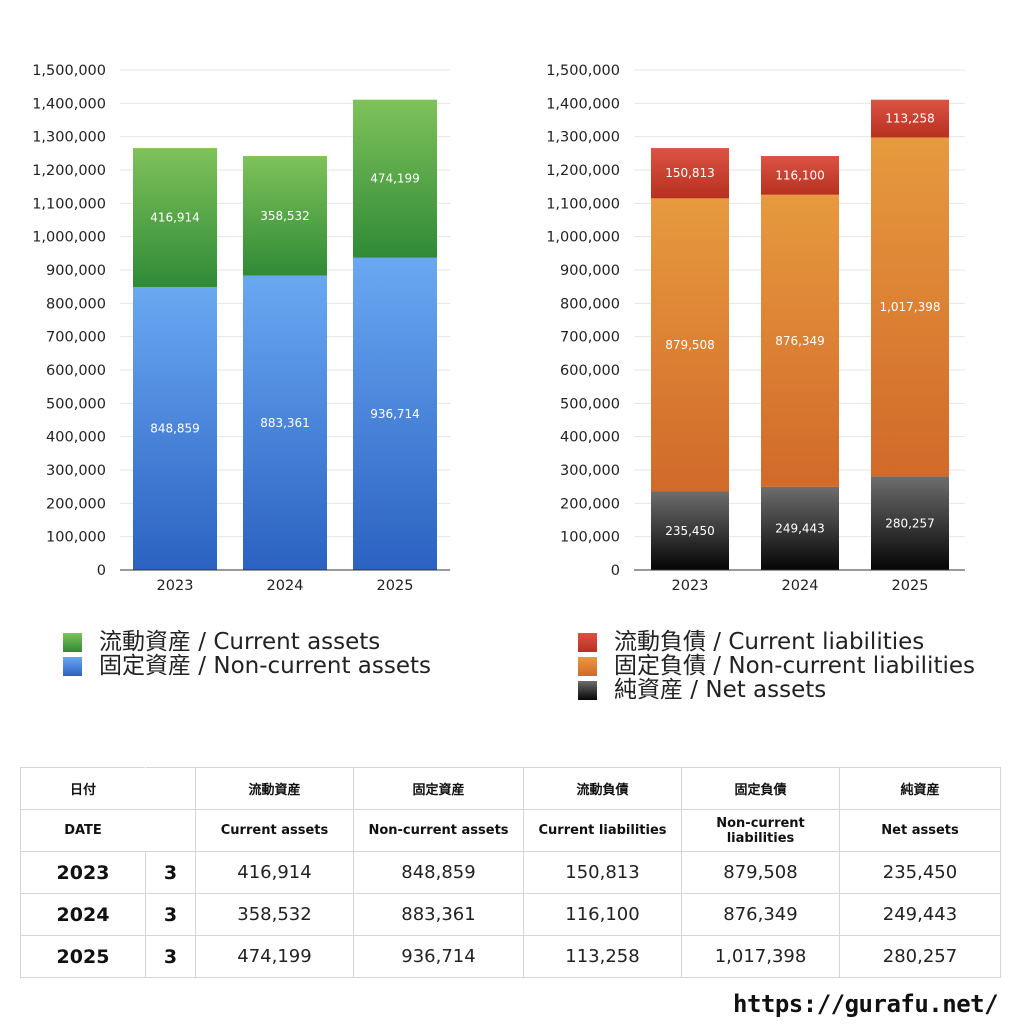 This screenshot has height=1024, width=1024. I want to click on header-month-en, so click(170, 830).